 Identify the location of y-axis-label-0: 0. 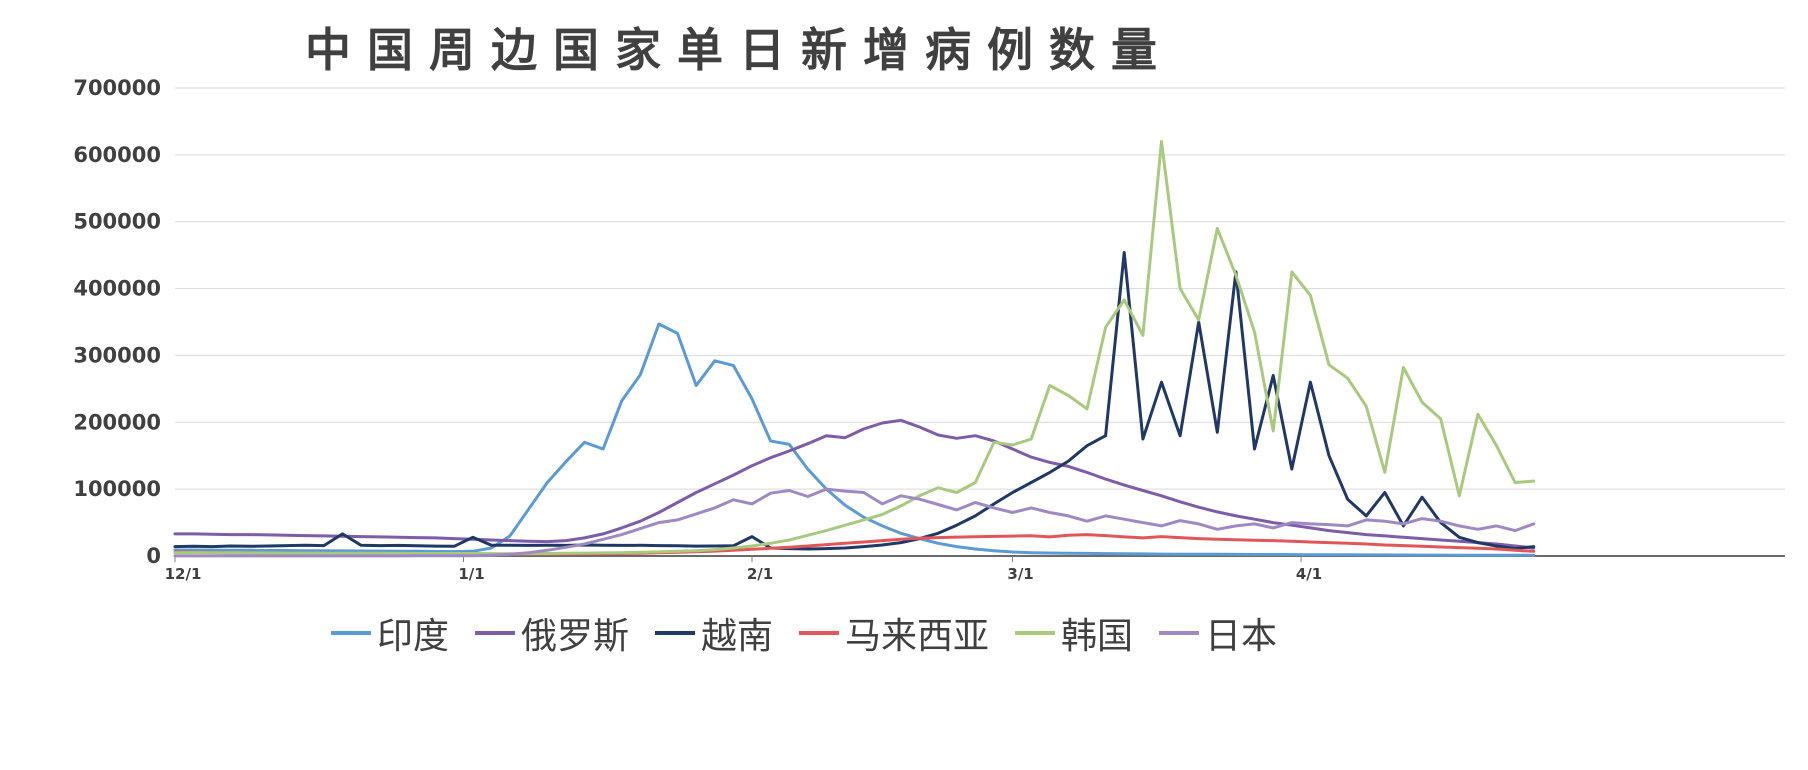
(153, 556).